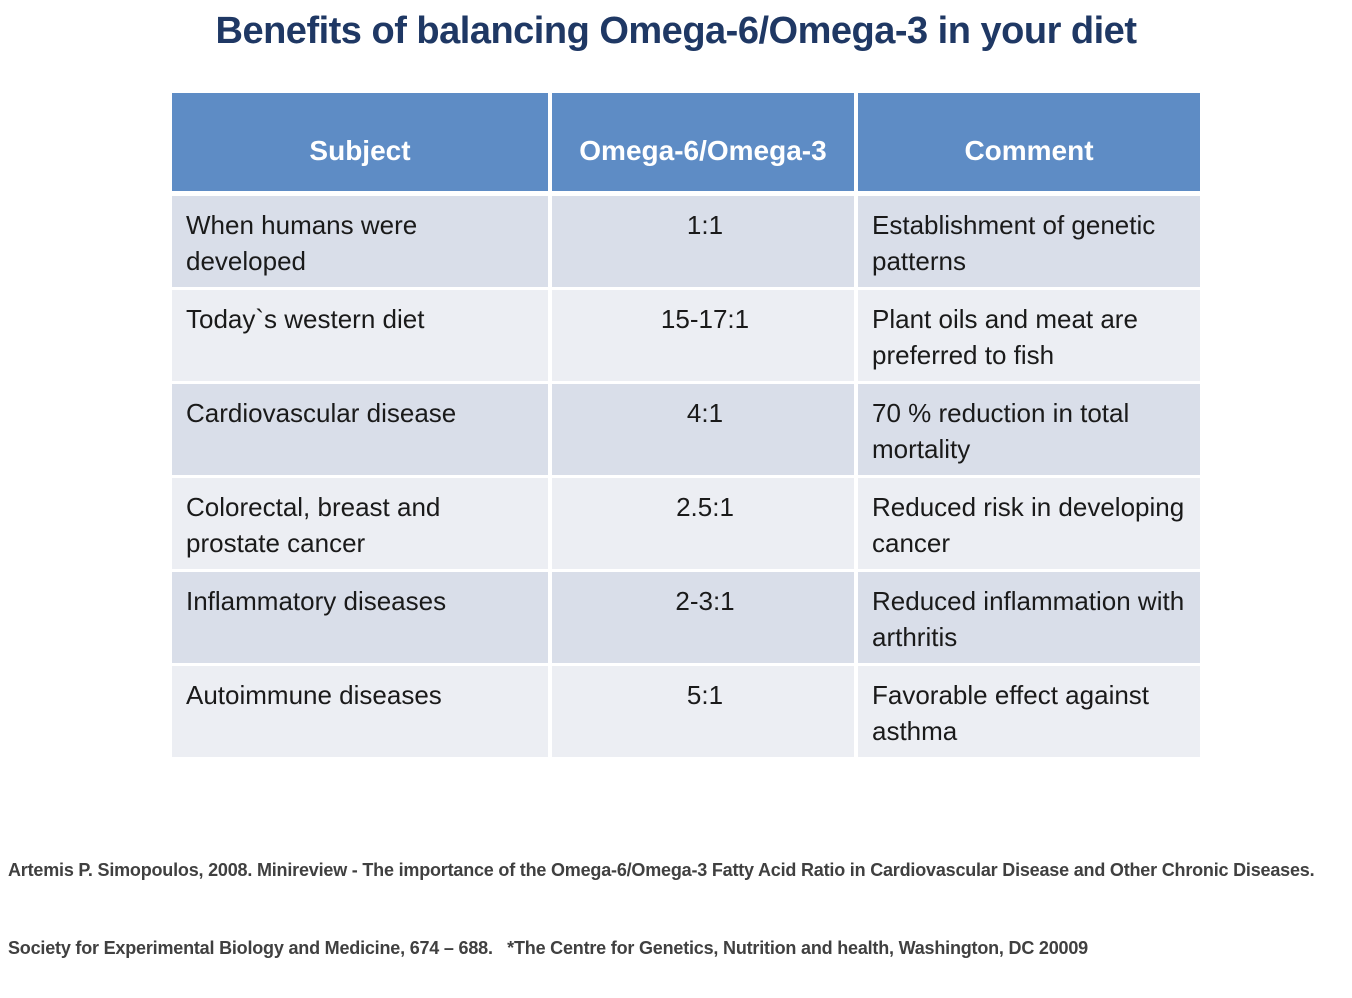  Describe the element at coordinates (362, 431) in the screenshot. I see `subject-cell: Cardiovascular disease` at that location.